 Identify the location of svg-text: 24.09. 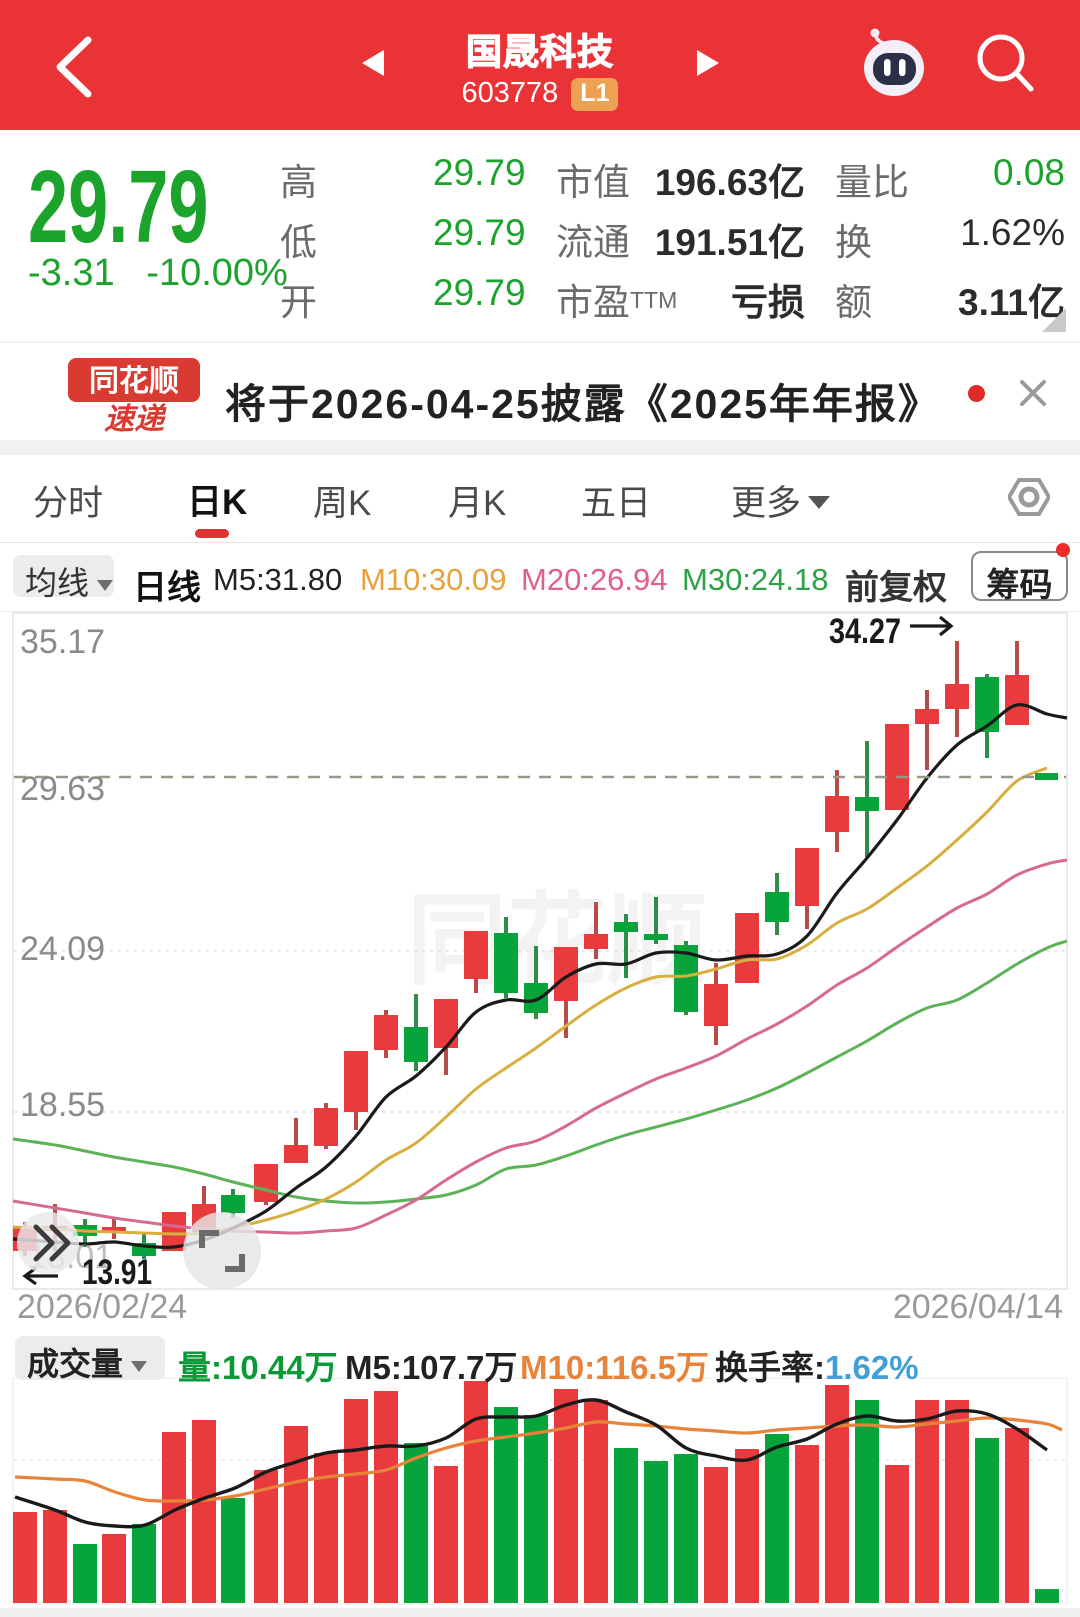
(62, 949).